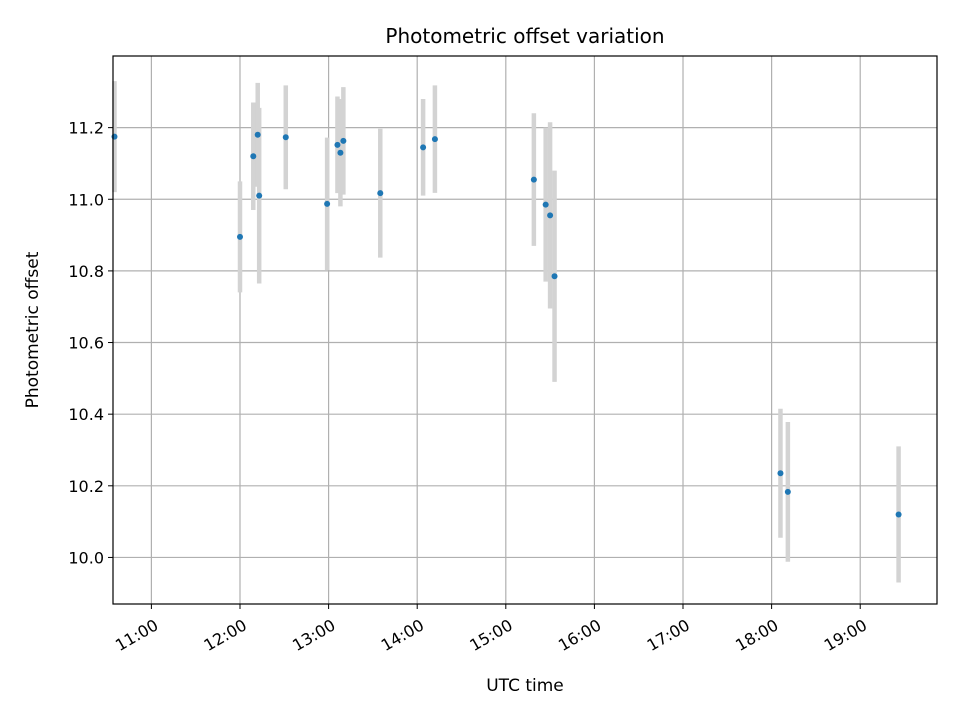 The width and height of the screenshot is (960, 720). I want to click on x-tick-label: 18:00, so click(756, 635).